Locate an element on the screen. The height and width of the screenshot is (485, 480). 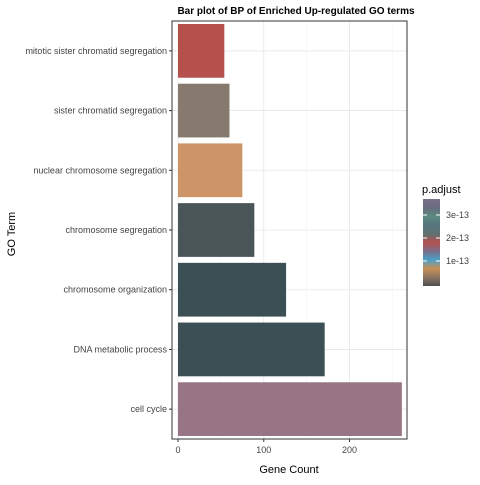
legend-label: 1e-13 is located at coordinates (457, 261).